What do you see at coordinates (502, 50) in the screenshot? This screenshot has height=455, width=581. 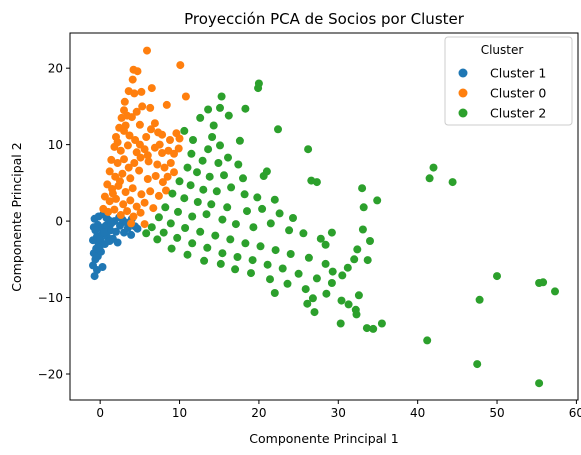 I see `legend-title: Cluster` at bounding box center [502, 50].